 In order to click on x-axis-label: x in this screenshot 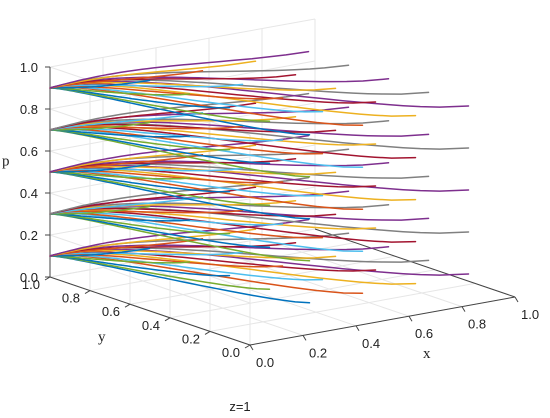, I will do `click(427, 354)`.